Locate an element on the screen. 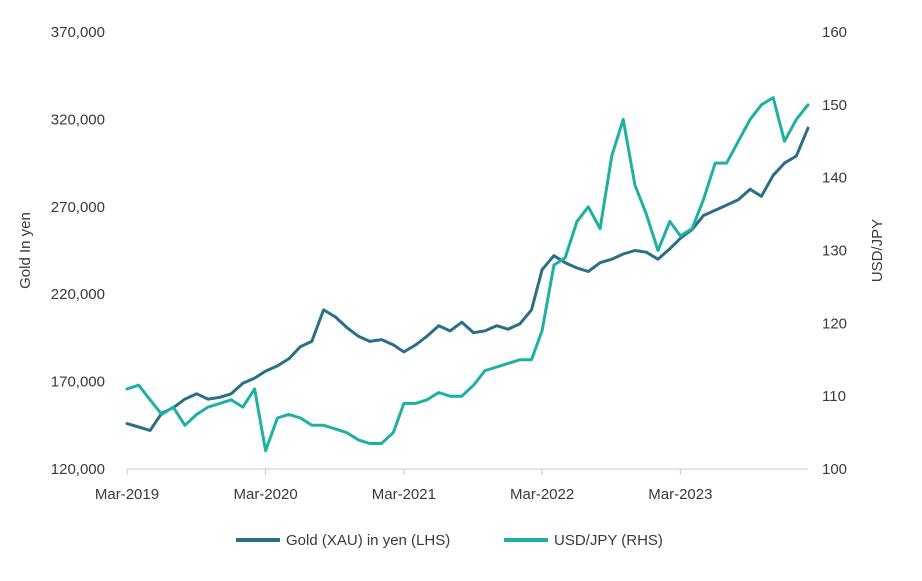 This screenshot has height=581, width=922. y-right-tick-label: 120 is located at coordinates (834, 323).